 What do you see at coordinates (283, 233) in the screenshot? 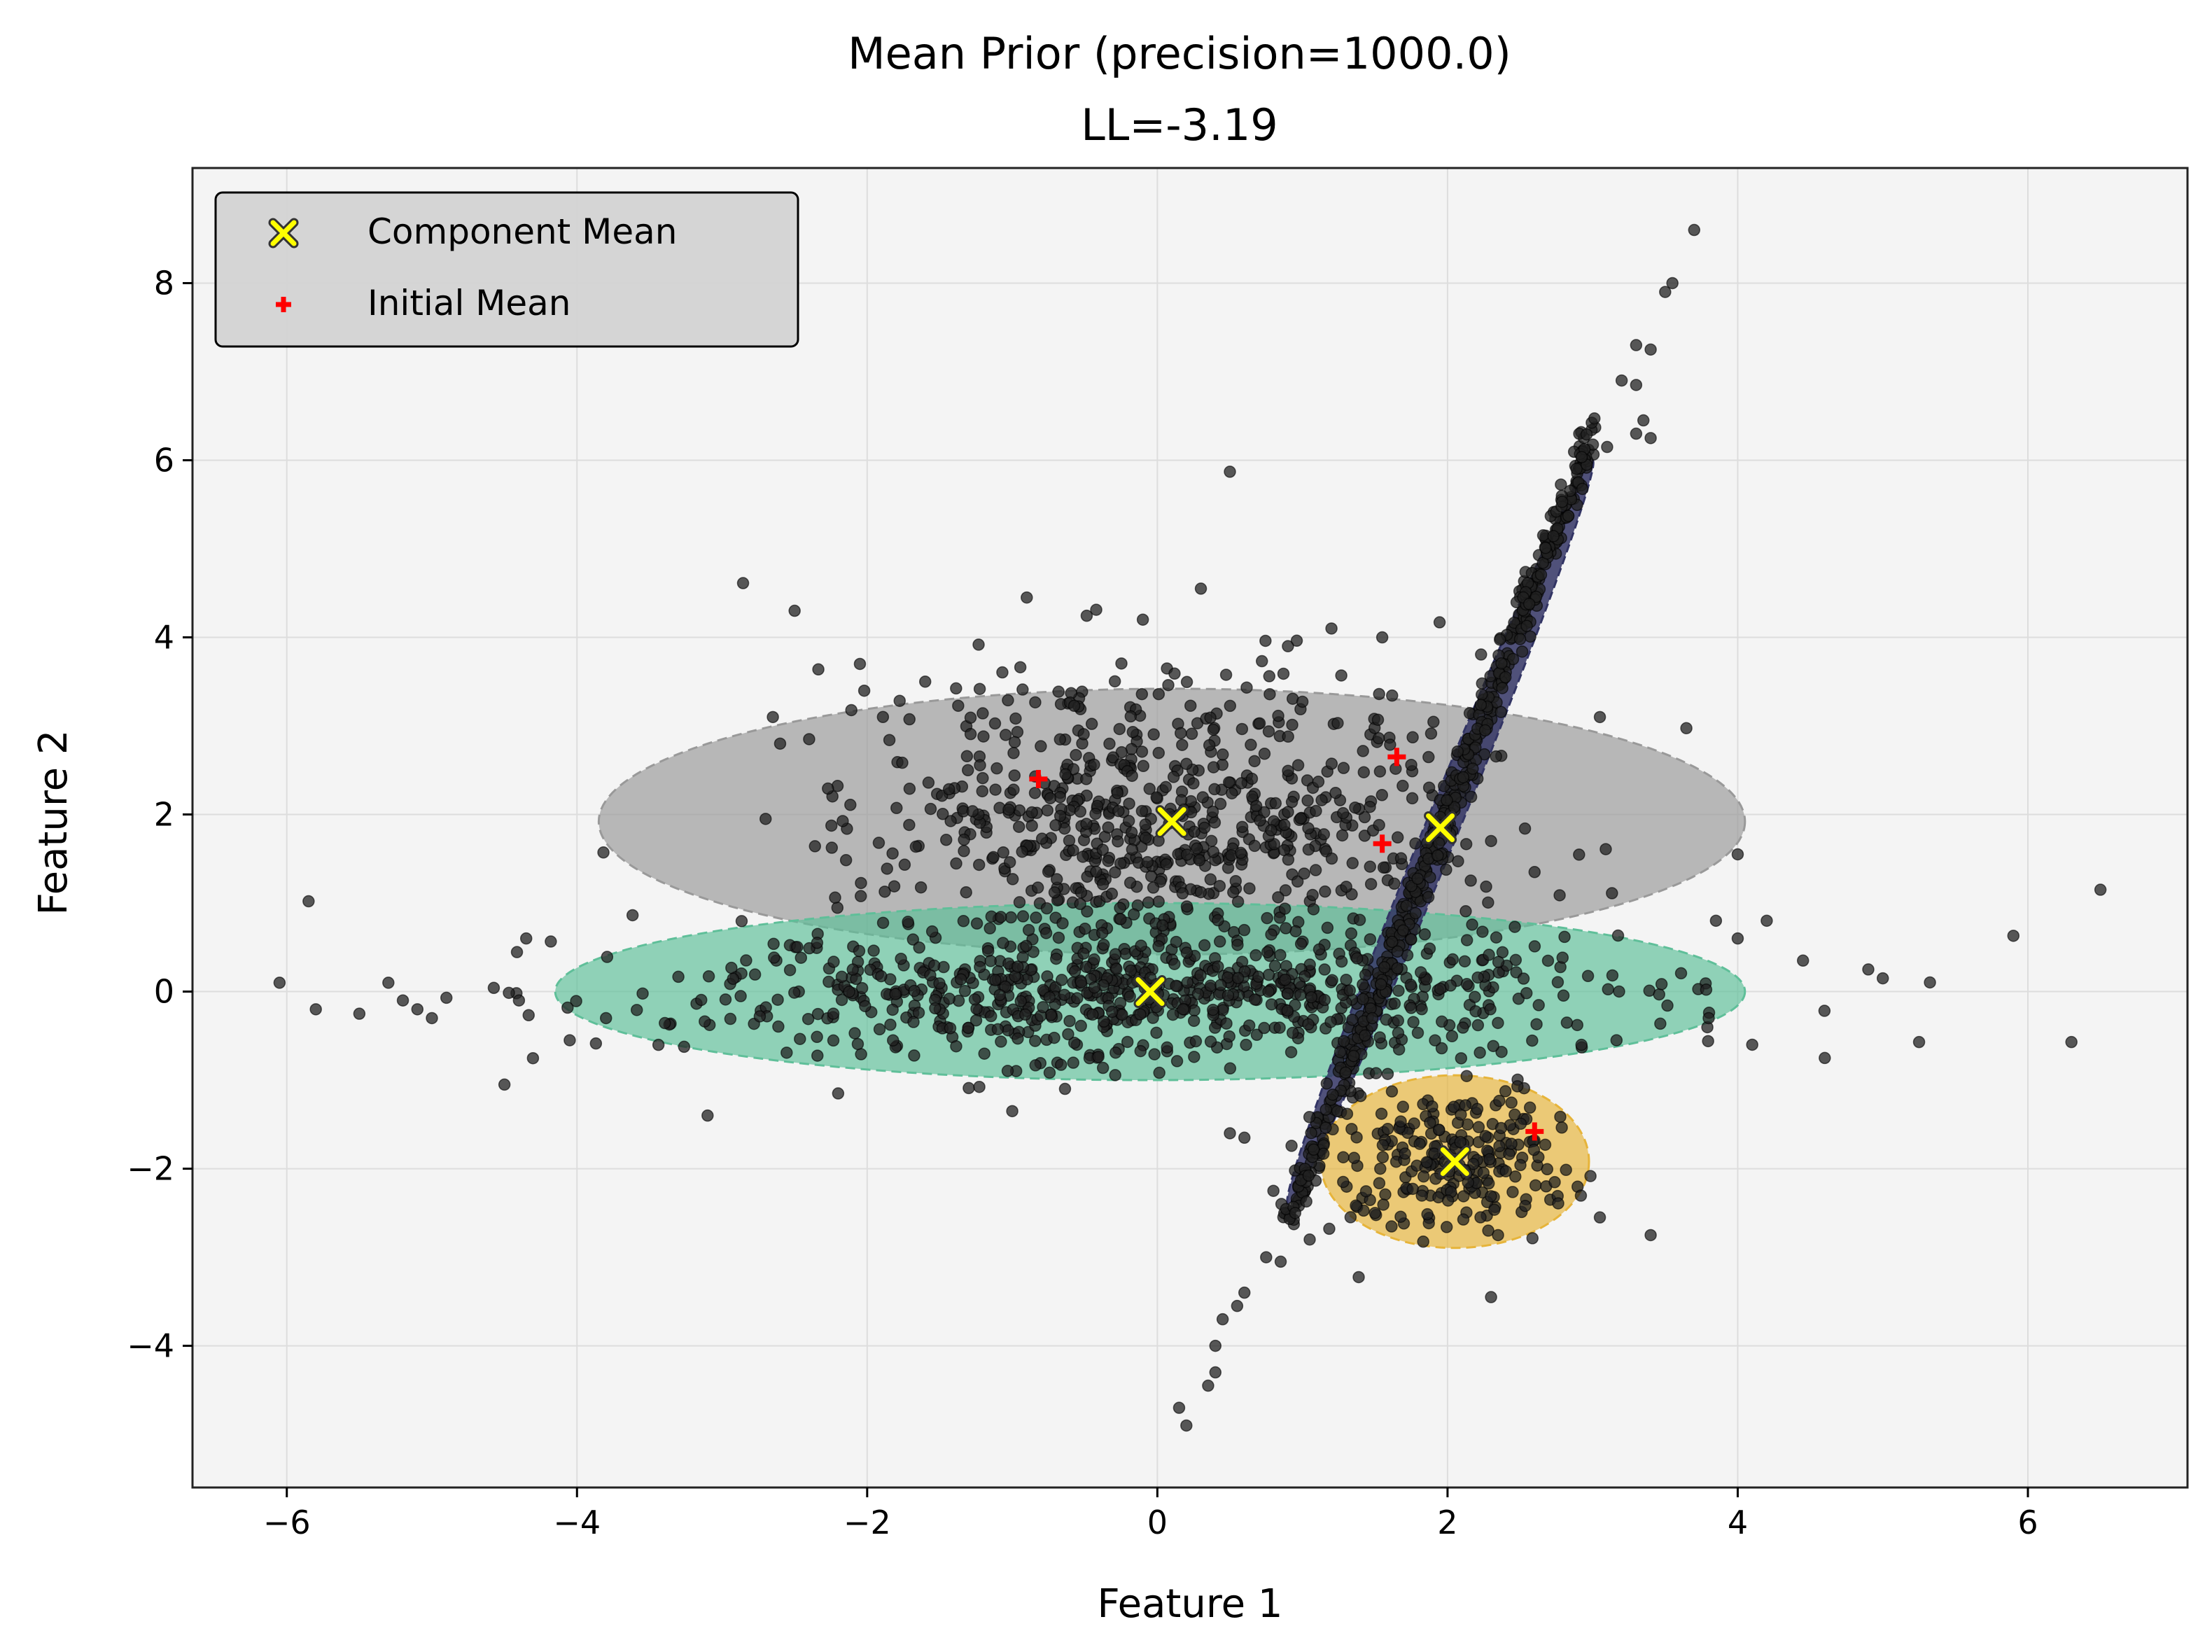
I see `cross-stroke` at bounding box center [283, 233].